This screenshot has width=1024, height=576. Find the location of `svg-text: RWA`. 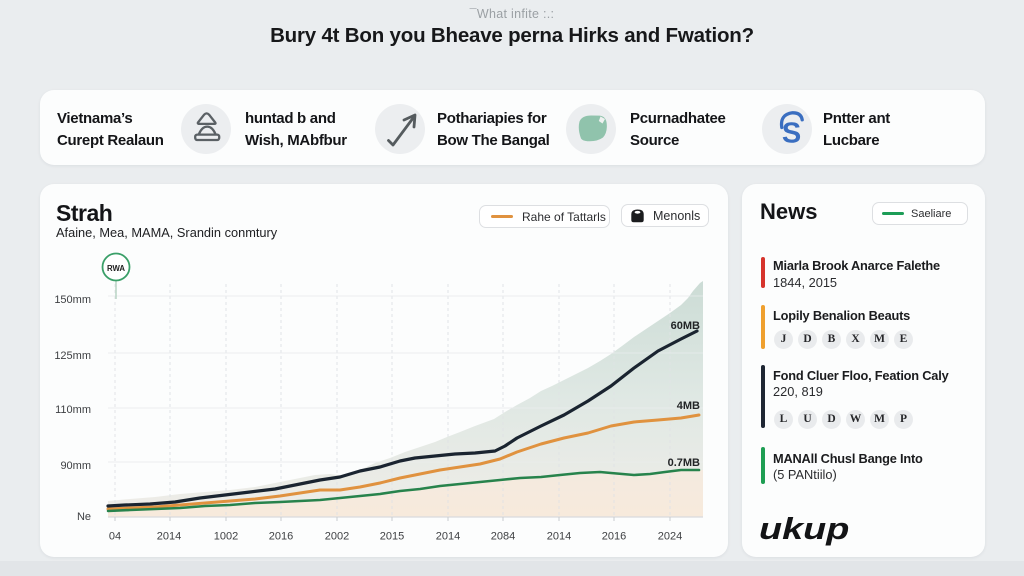

svg-text: RWA is located at coordinates (116, 268).